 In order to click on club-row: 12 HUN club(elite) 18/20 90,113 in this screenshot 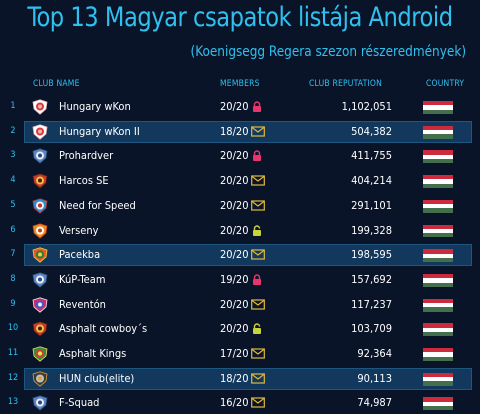, I will do `click(240, 378)`.